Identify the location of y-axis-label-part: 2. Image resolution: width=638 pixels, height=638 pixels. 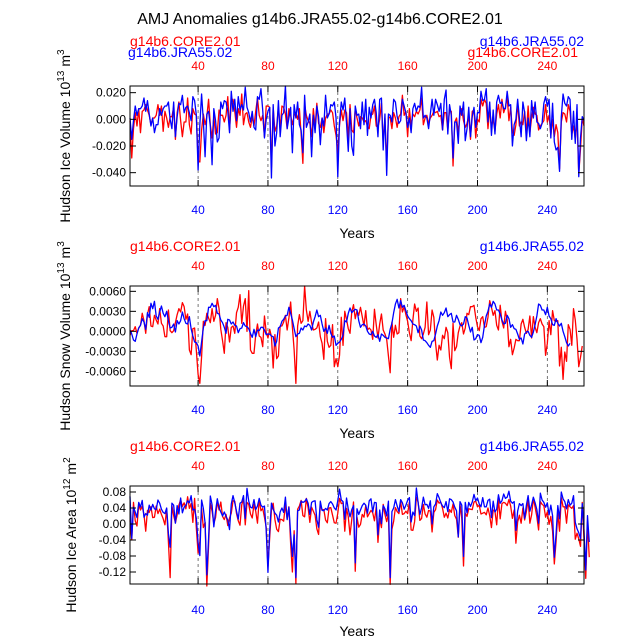
(67, 460).